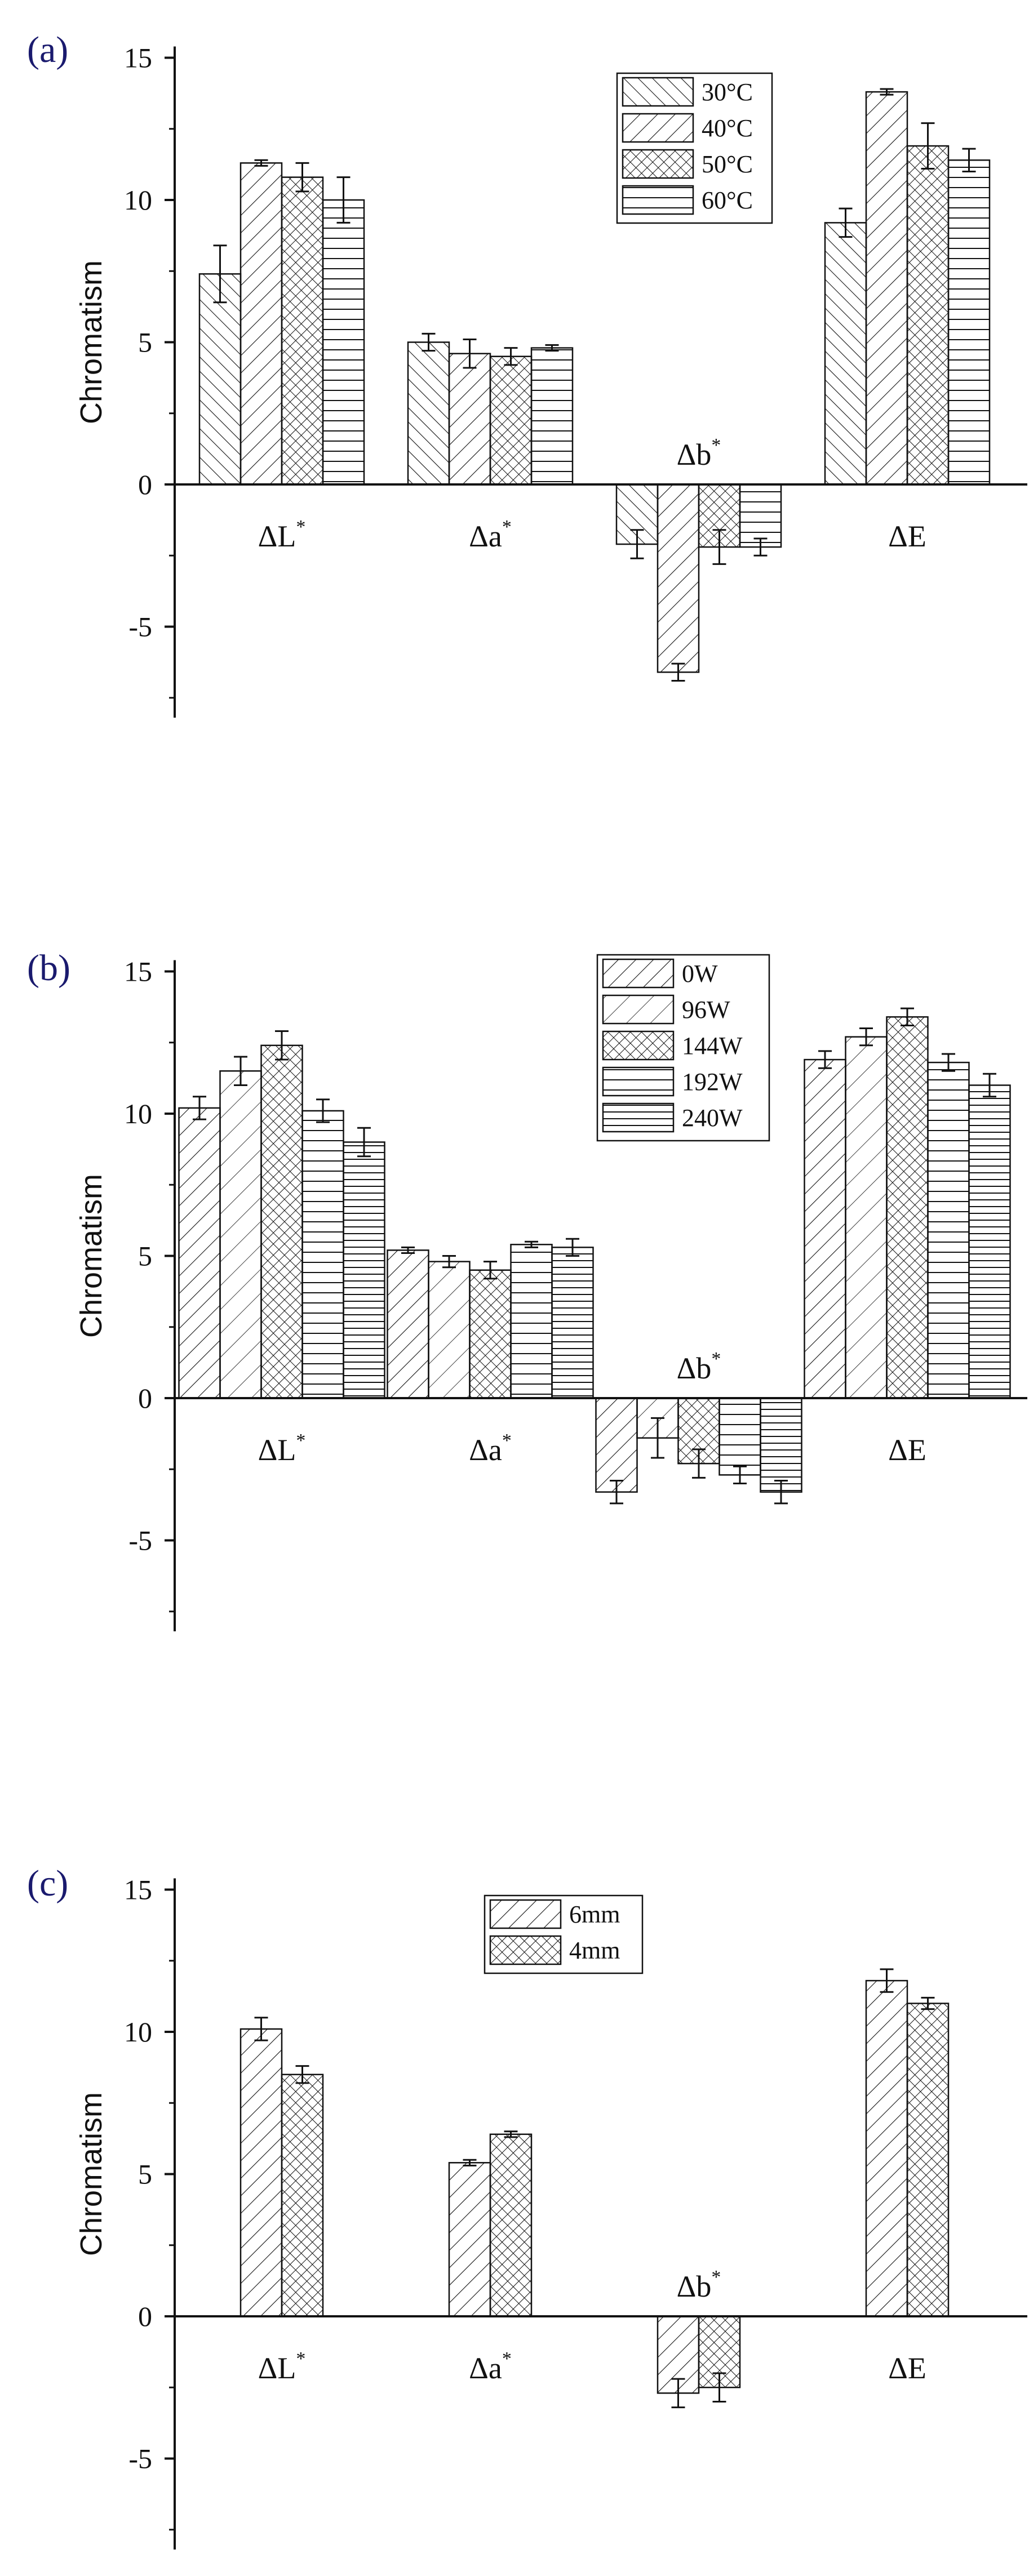 The image size is (1029, 2576). I want to click on legend-label: 60°C, so click(727, 200).